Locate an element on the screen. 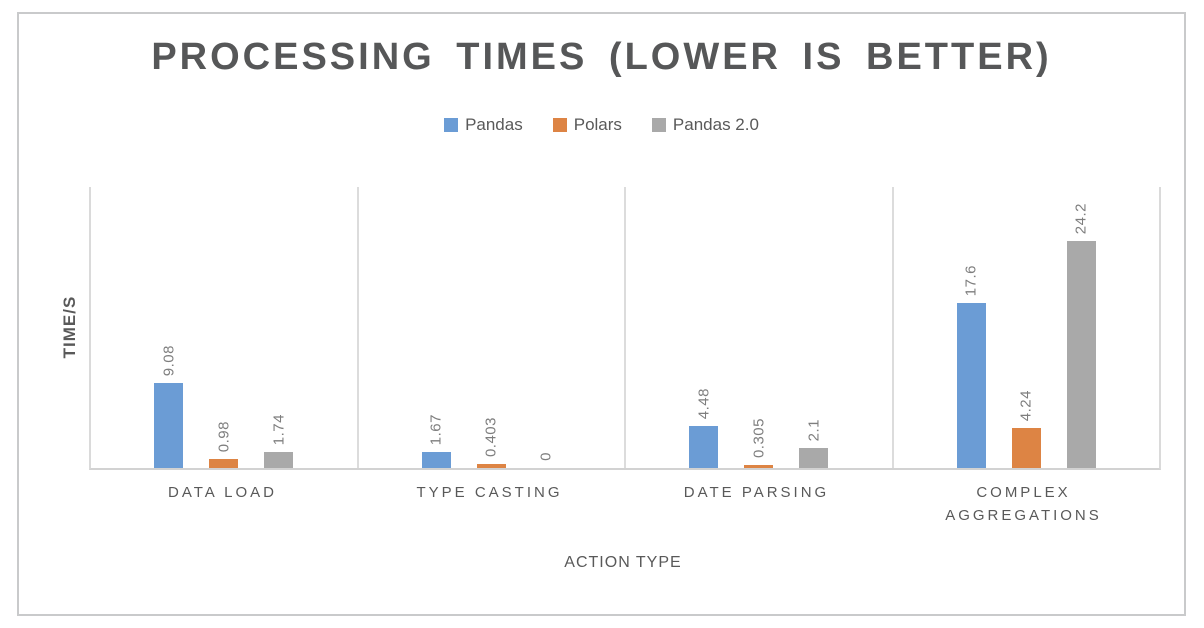  chart-panel-date-parsing: 4.48 0.305 2.1 is located at coordinates (760, 327).